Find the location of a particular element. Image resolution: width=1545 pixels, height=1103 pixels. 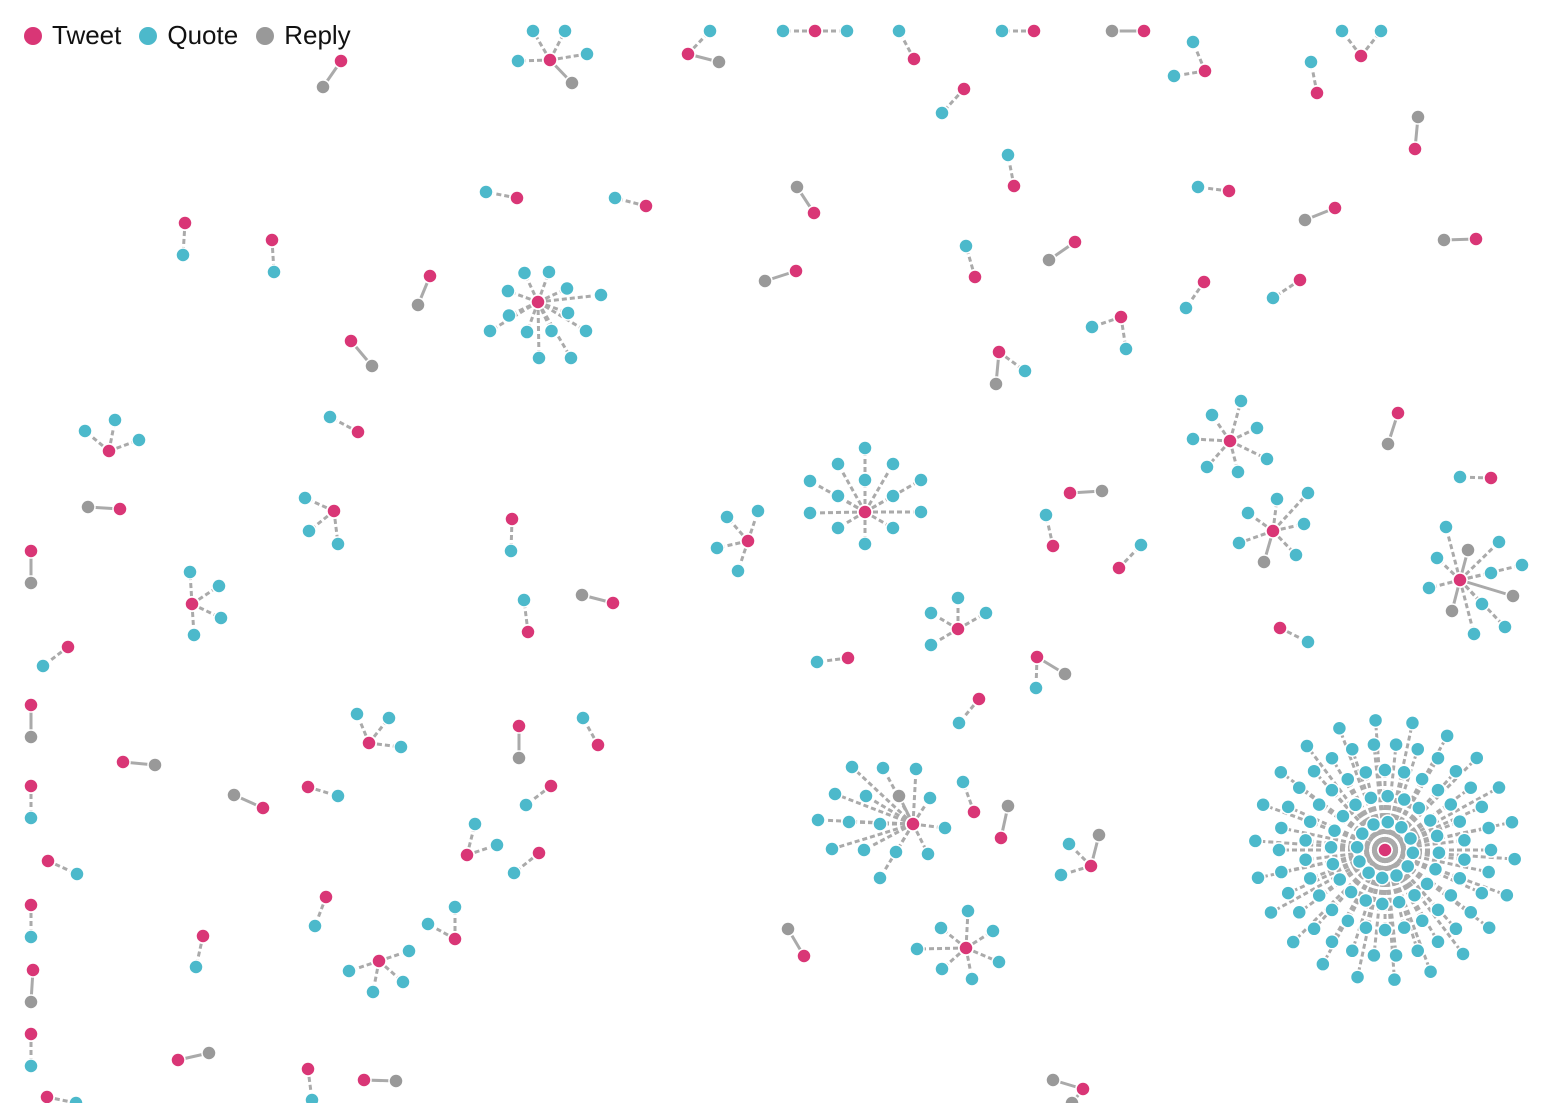

legend-label-tweet: Tweet is located at coordinates (87, 35).